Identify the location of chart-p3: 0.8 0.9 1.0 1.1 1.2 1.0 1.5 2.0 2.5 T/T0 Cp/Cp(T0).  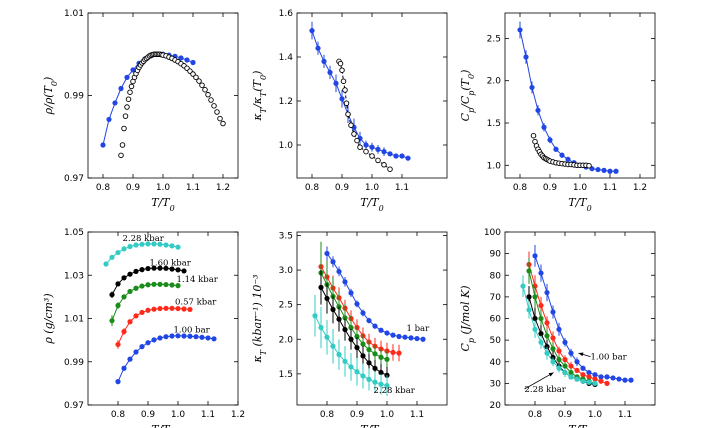
(557, 112).